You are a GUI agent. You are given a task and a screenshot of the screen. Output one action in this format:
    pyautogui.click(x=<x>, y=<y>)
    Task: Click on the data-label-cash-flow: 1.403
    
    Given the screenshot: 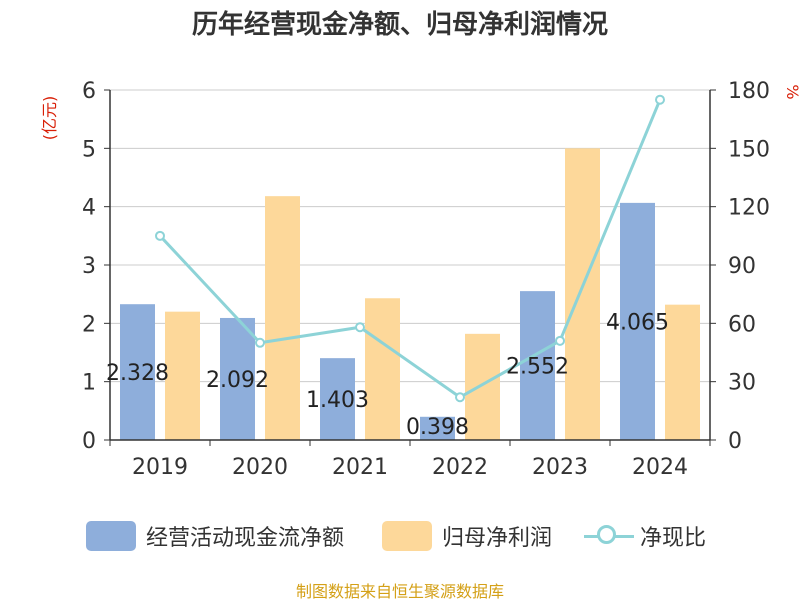 What is the action you would take?
    pyautogui.click(x=337, y=400)
    